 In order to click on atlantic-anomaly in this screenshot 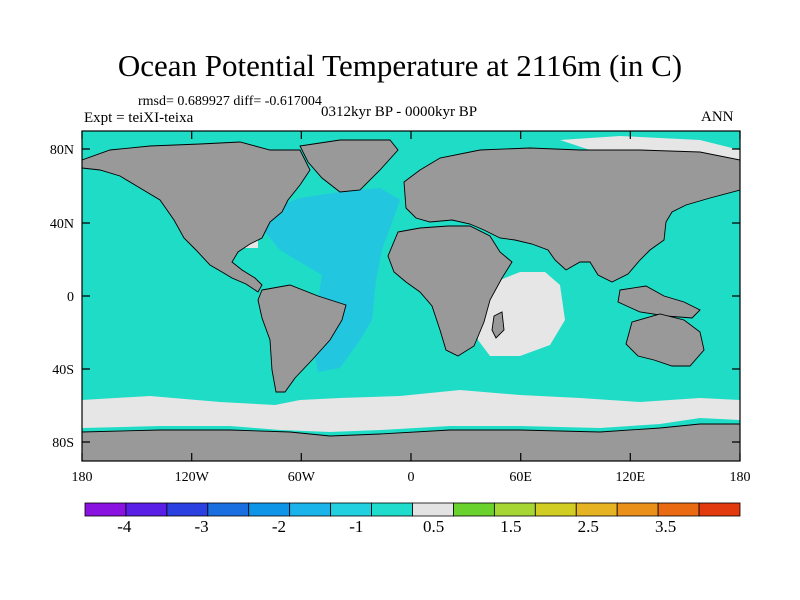, I will do `click(332, 280)`.